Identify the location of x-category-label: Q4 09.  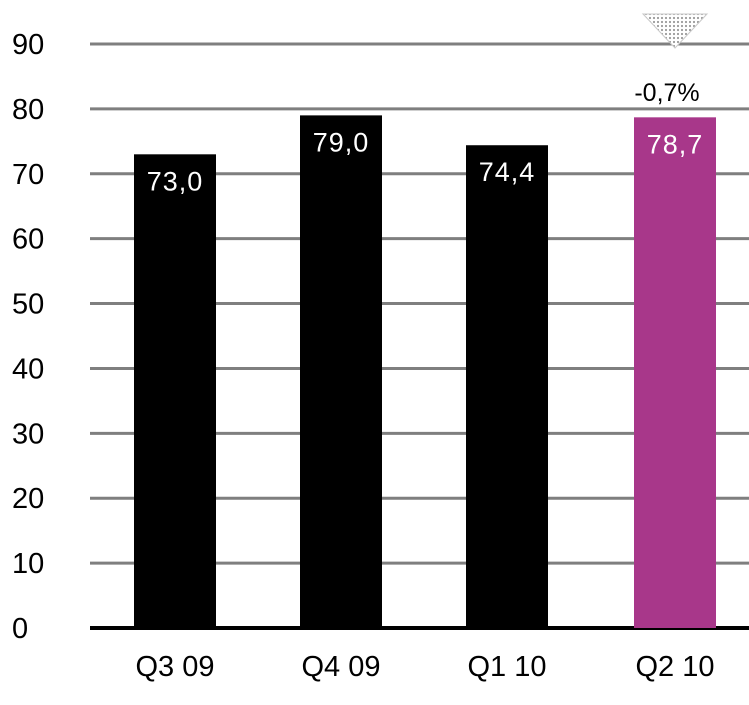
(341, 667).